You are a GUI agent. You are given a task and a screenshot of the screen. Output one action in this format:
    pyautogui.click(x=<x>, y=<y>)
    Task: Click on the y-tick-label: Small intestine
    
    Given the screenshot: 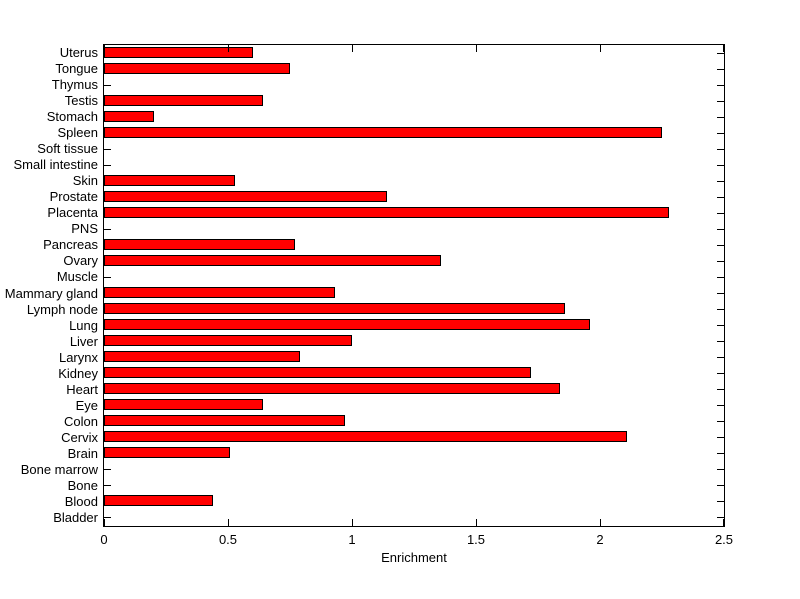 What is the action you would take?
    pyautogui.click(x=55, y=165)
    